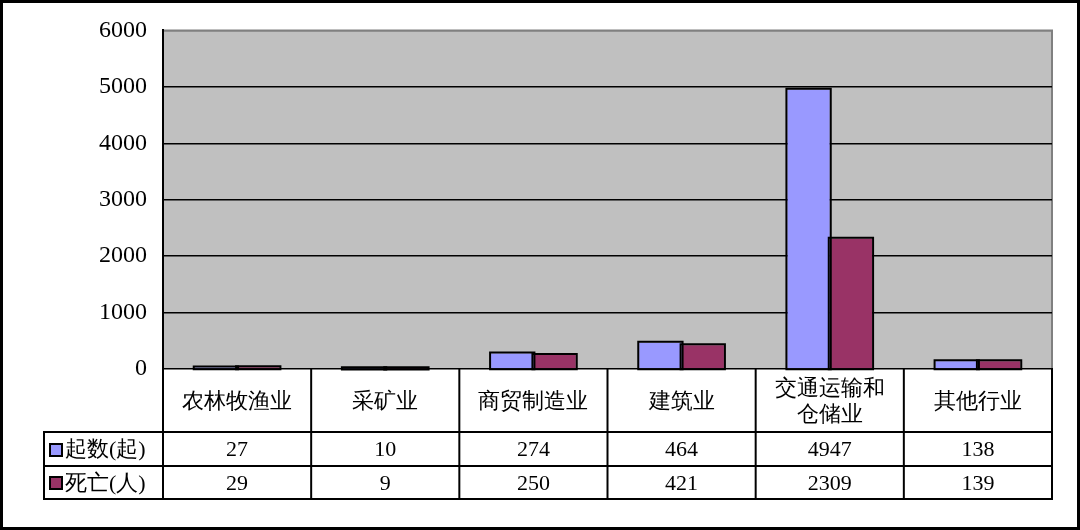  Describe the element at coordinates (123, 310) in the screenshot. I see `y-tick-label: 1000` at that location.